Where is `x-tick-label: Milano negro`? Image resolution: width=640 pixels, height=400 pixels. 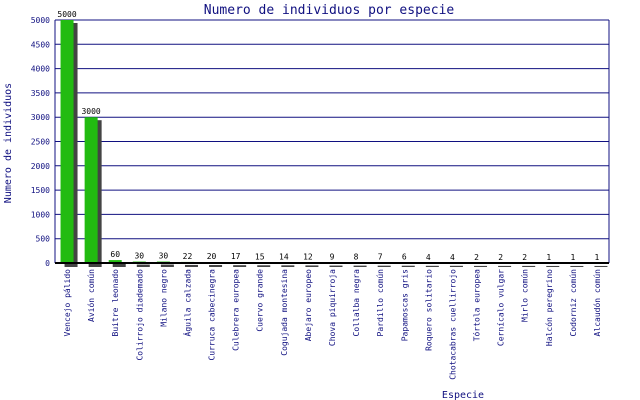
x-tick-label: Milano negro is located at coordinates (163, 298).